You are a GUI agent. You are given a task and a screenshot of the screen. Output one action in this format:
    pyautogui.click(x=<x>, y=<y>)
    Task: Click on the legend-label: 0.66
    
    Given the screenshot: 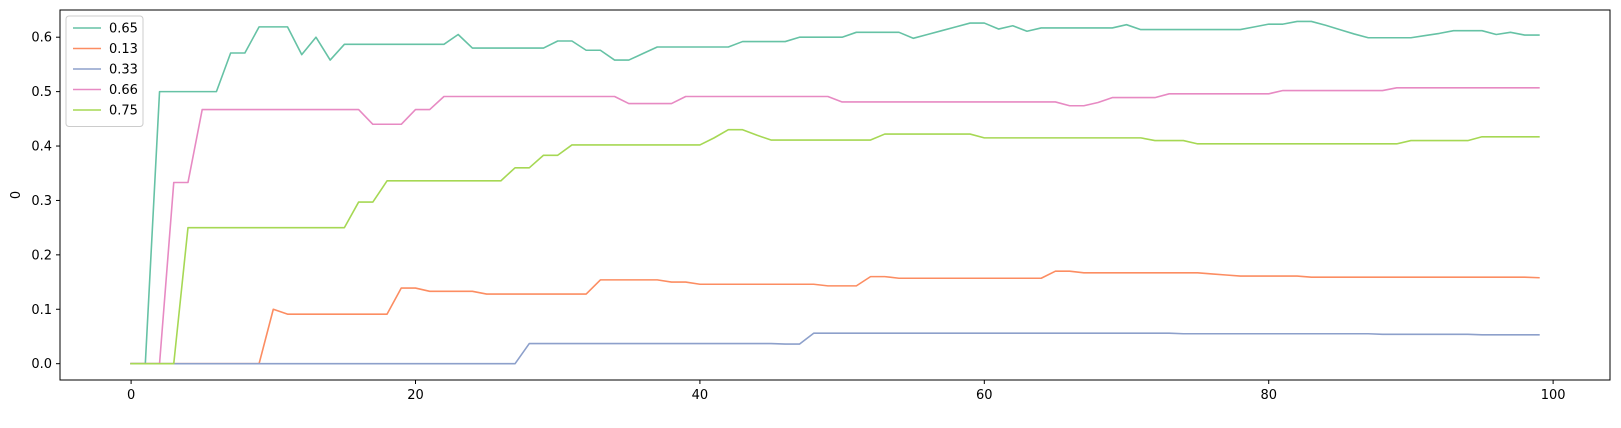 What is the action you would take?
    pyautogui.click(x=123, y=90)
    